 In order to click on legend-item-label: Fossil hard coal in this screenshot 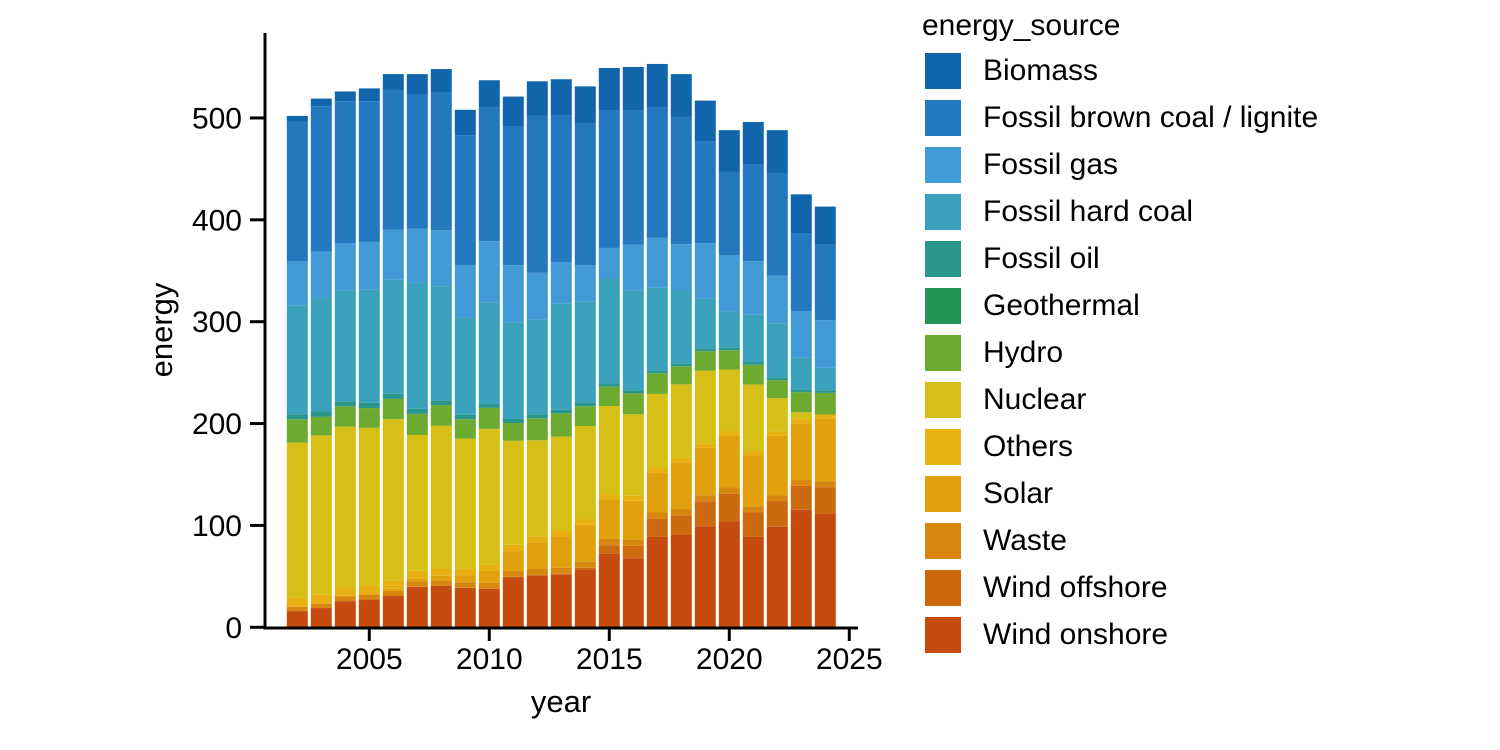, I will do `click(1088, 211)`.